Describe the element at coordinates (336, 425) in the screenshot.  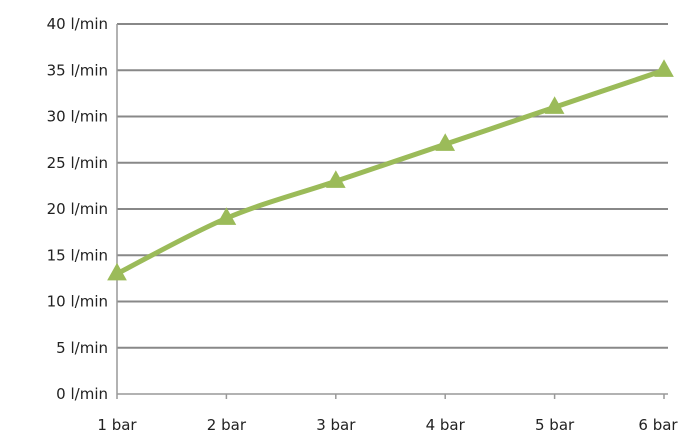
I see `x-tick-label: 3 bar` at that location.